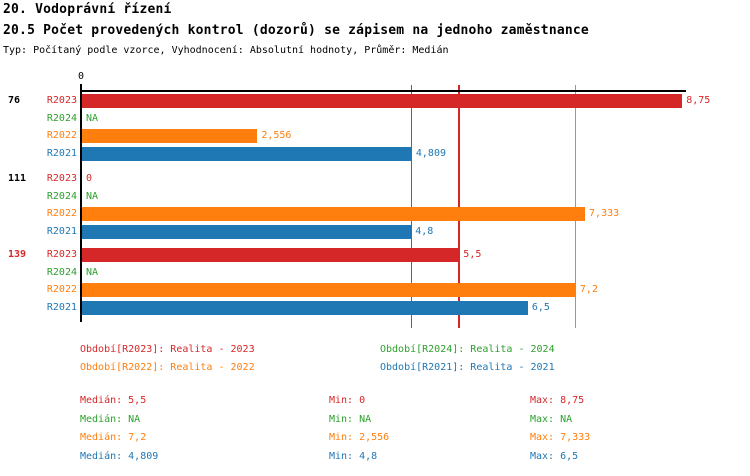 This screenshot has width=750, height=476. What do you see at coordinates (119, 456) in the screenshot?
I see `stat-median-r2021: Medián: 4,809` at bounding box center [119, 456].